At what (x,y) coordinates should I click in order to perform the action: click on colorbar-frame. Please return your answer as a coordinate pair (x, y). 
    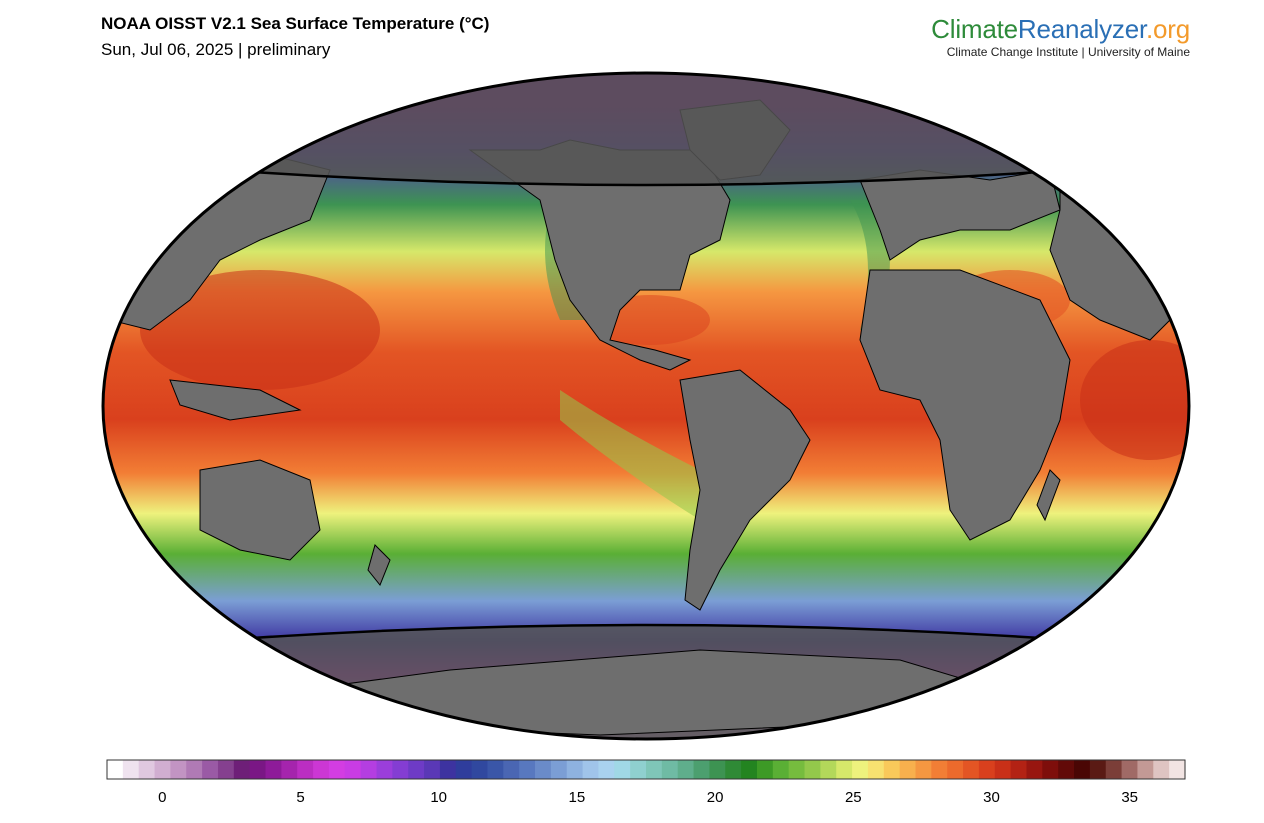
    Looking at the image, I should click on (646, 769).